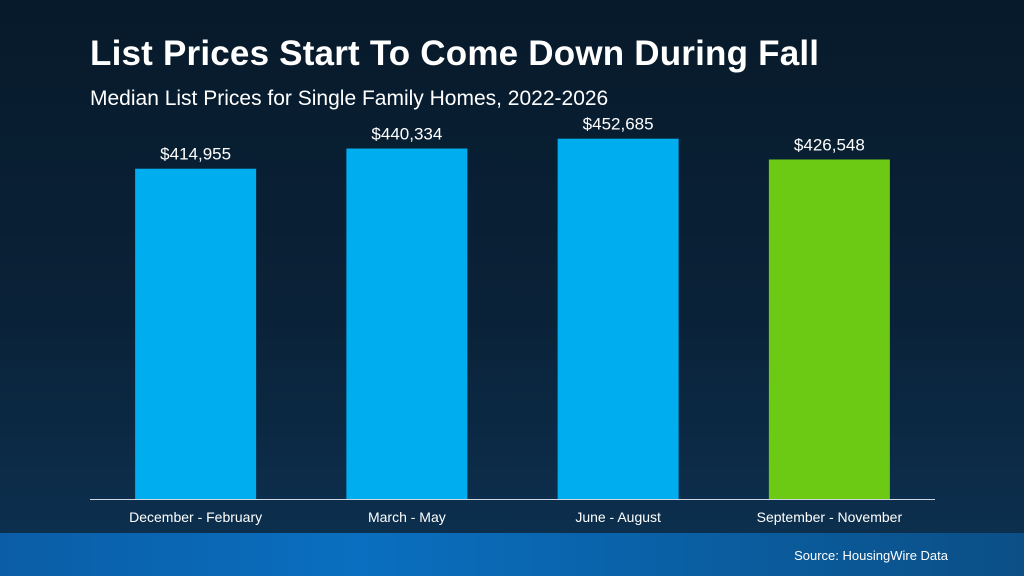 Image resolution: width=1024 pixels, height=576 pixels. What do you see at coordinates (618, 124) in the screenshot?
I see `data-label: $452,685` at bounding box center [618, 124].